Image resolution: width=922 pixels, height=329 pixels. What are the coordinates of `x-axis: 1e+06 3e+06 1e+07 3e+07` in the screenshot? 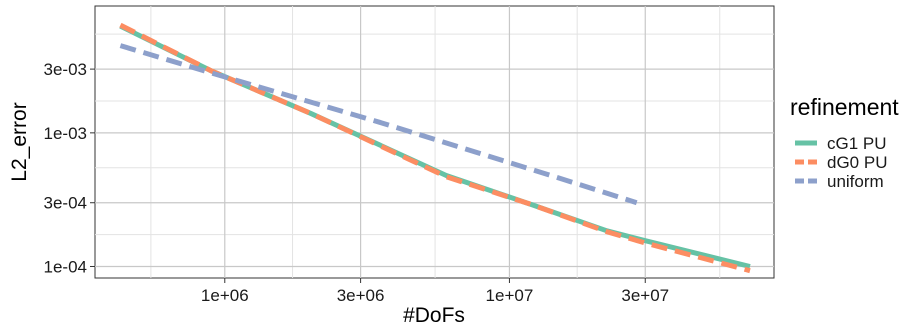 It's located at (435, 291).